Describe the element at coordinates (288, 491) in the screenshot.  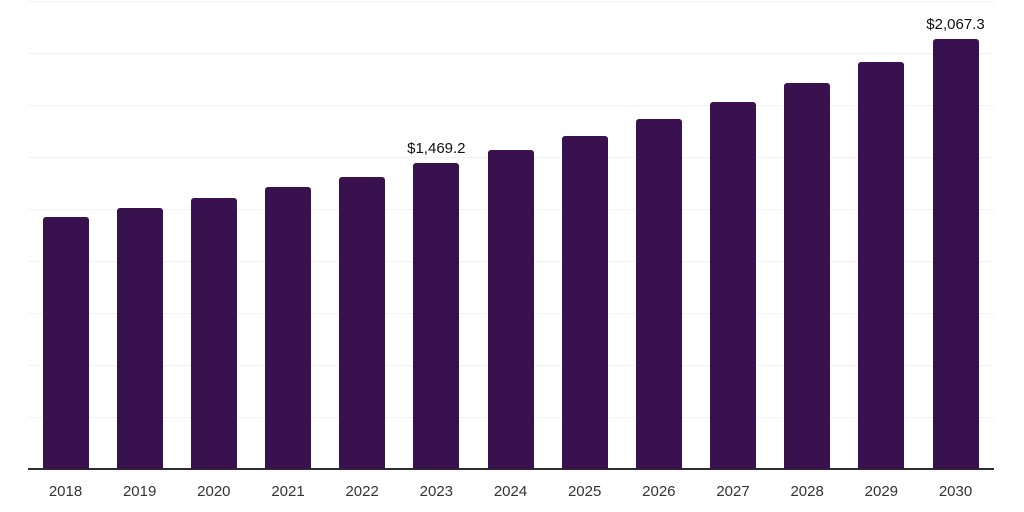
I see `x-tick-label-2021: 2021` at that location.